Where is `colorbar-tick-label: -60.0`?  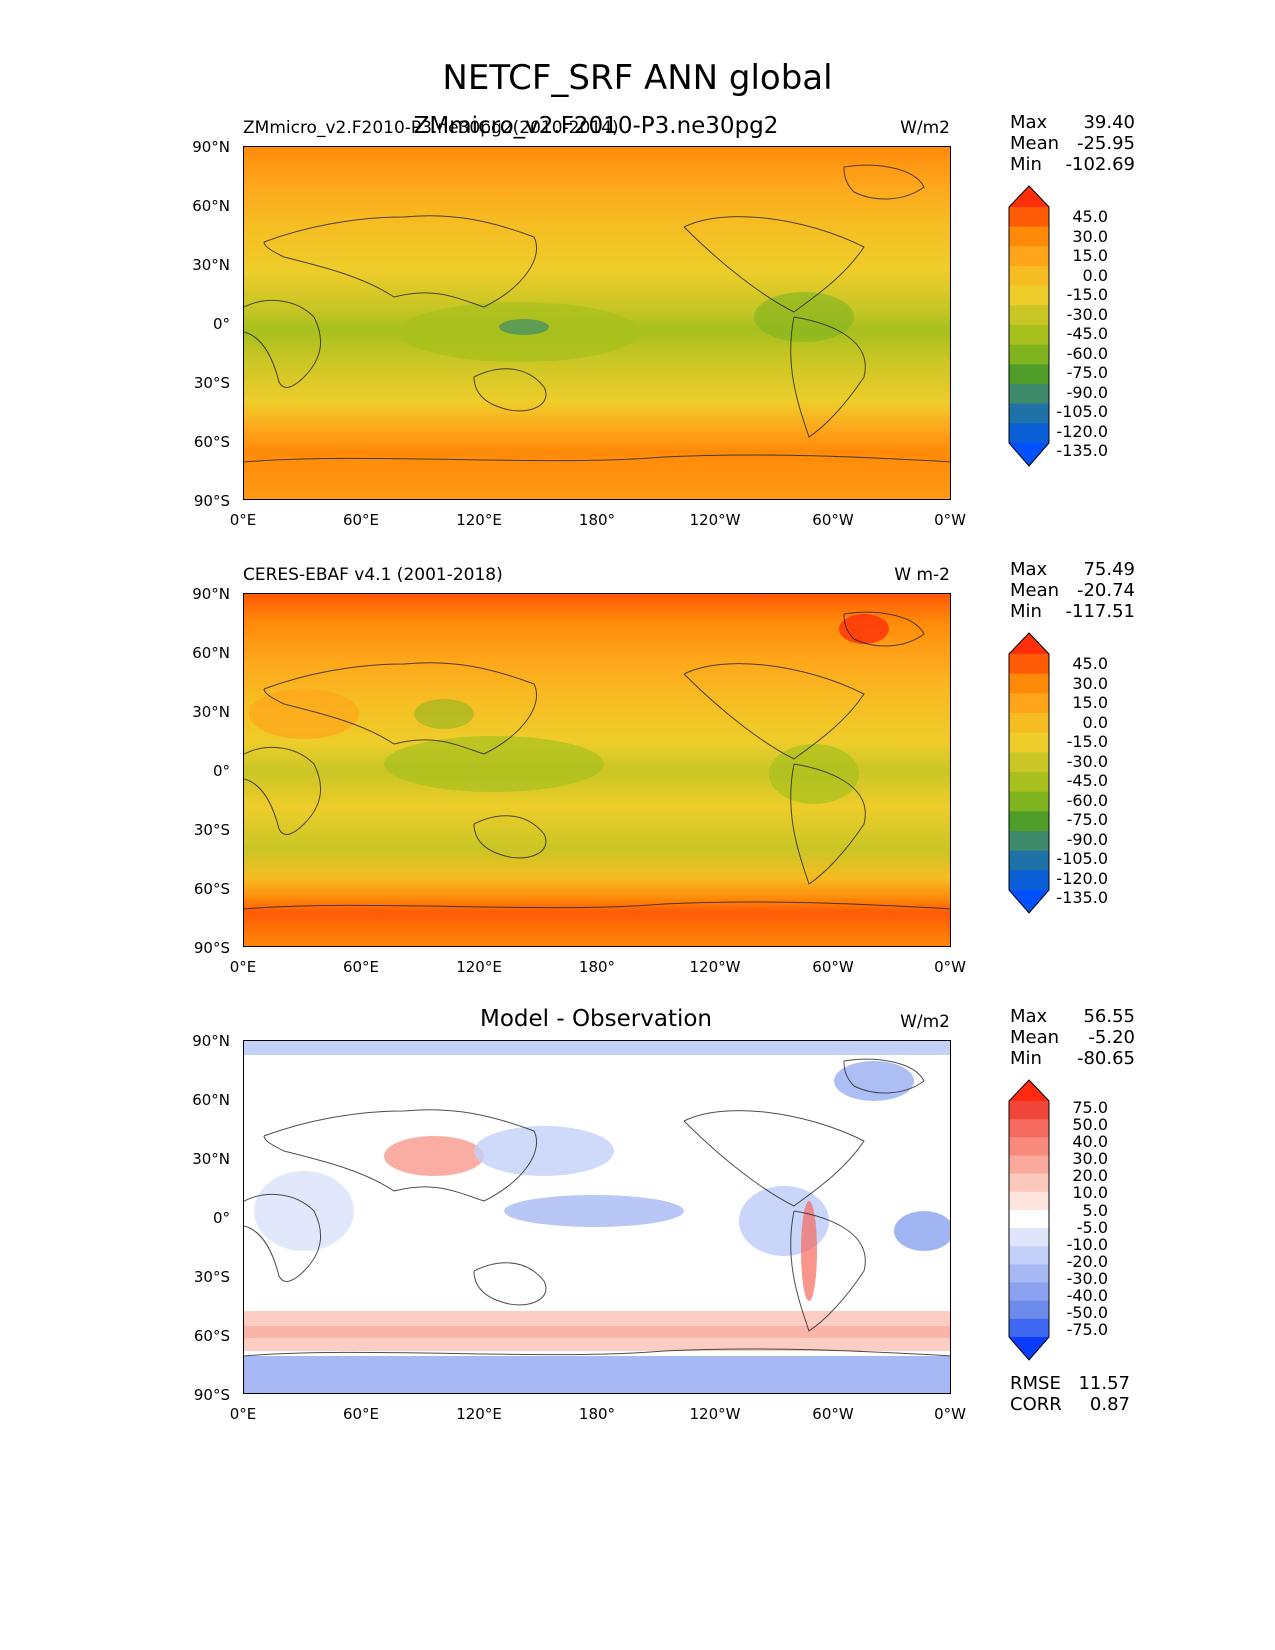
colorbar-tick-label: -60.0 is located at coordinates (1087, 800).